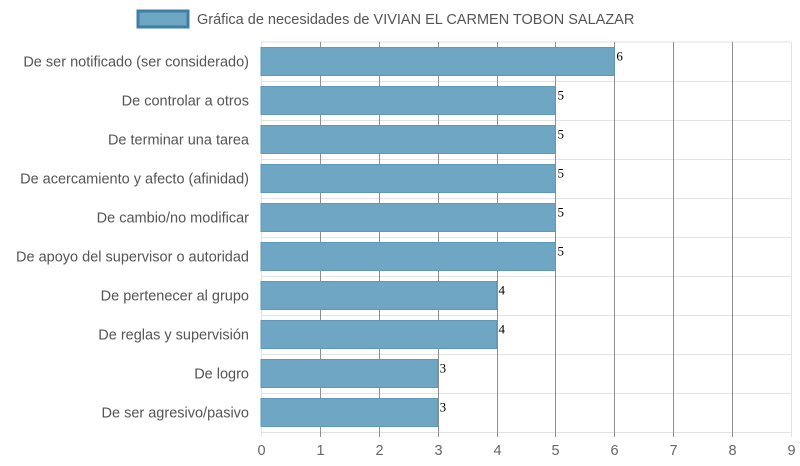 The width and height of the screenshot is (800, 466). What do you see at coordinates (560, 251) in the screenshot?
I see `value-label-de-apoyo-del-supervisor-o-autoridad: 5` at bounding box center [560, 251].